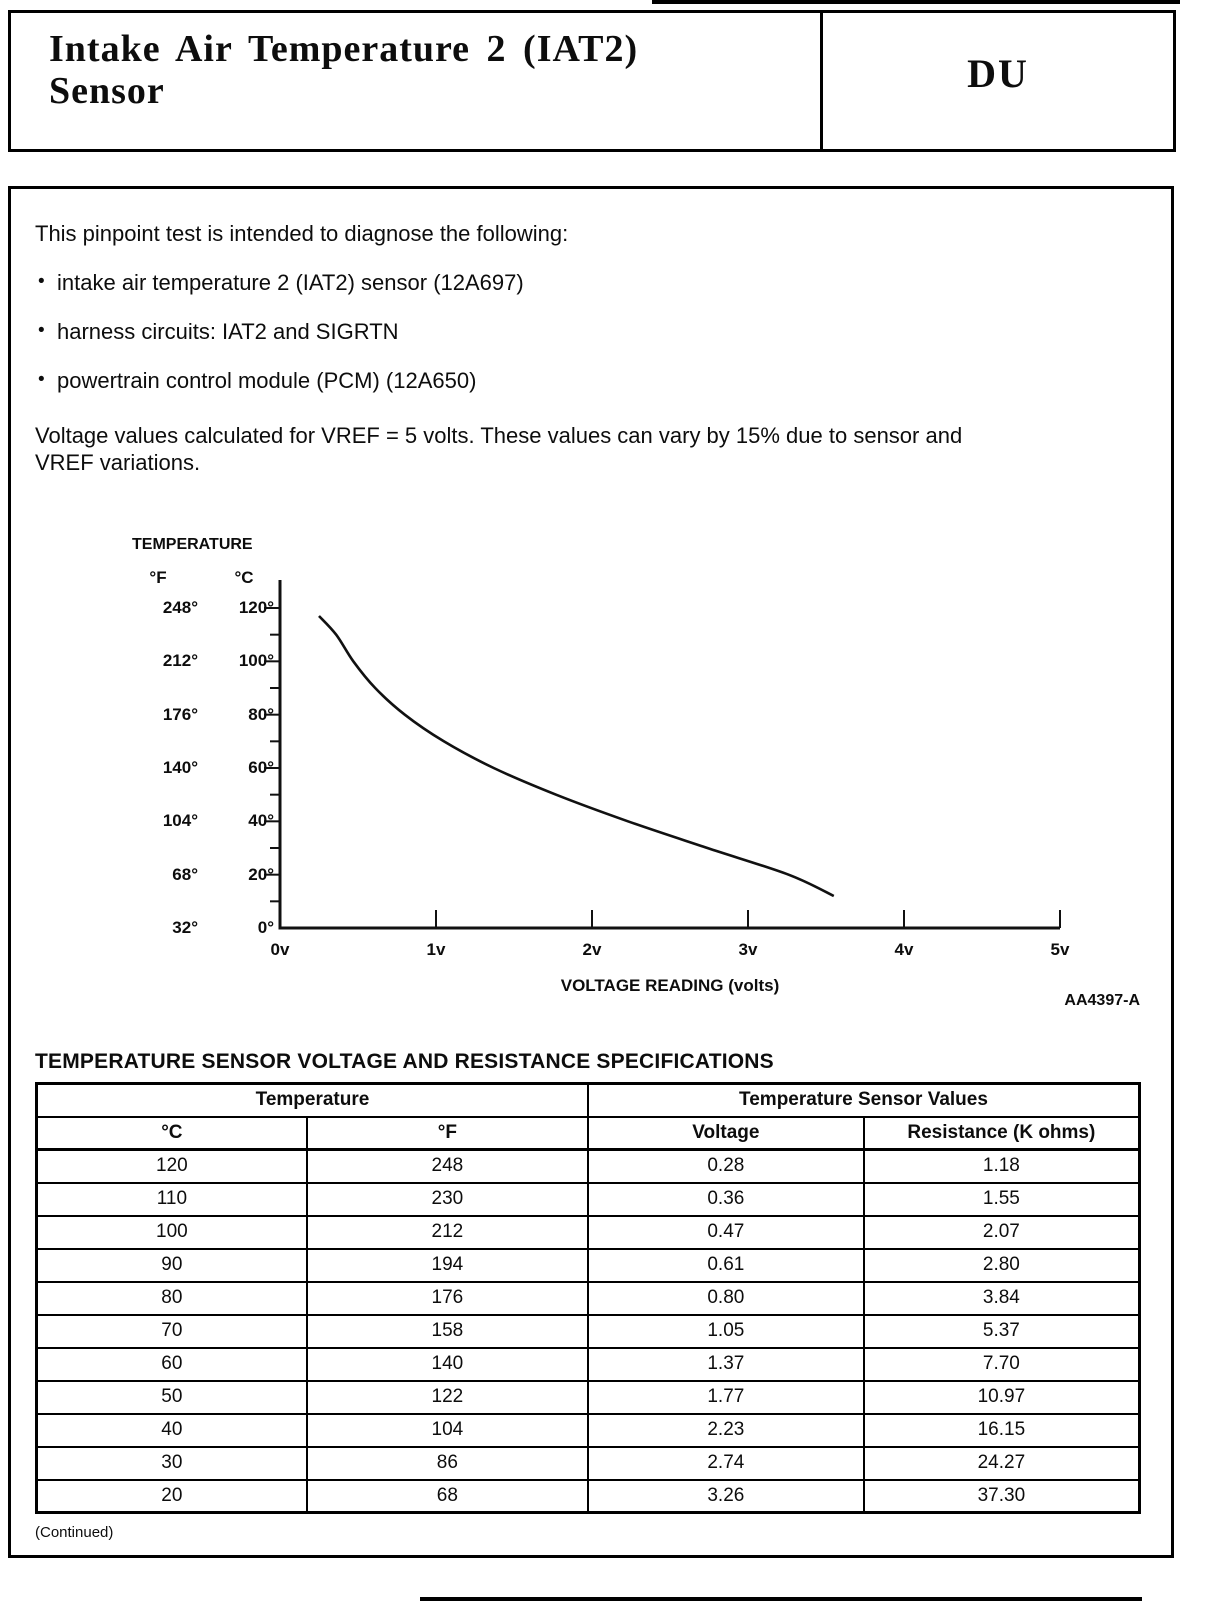 The image size is (1216, 1616). What do you see at coordinates (171, 1364) in the screenshot?
I see `table-cell: 60` at bounding box center [171, 1364].